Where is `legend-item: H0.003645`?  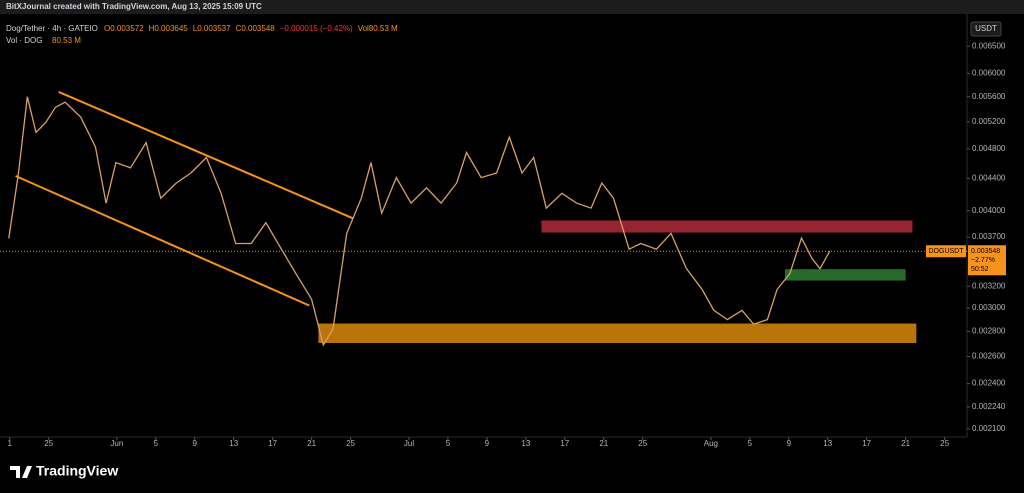
legend-item: H0.003645 is located at coordinates (169, 28).